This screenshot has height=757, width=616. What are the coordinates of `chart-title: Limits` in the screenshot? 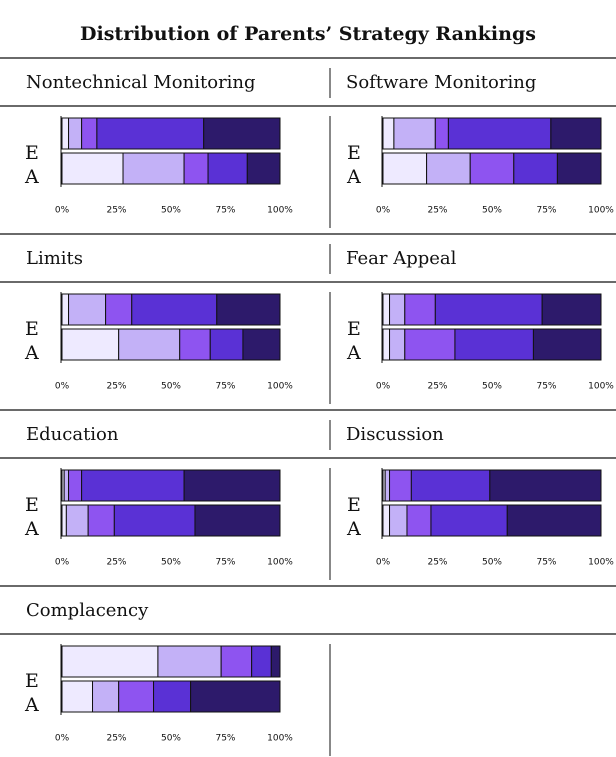 It's located at (54, 258).